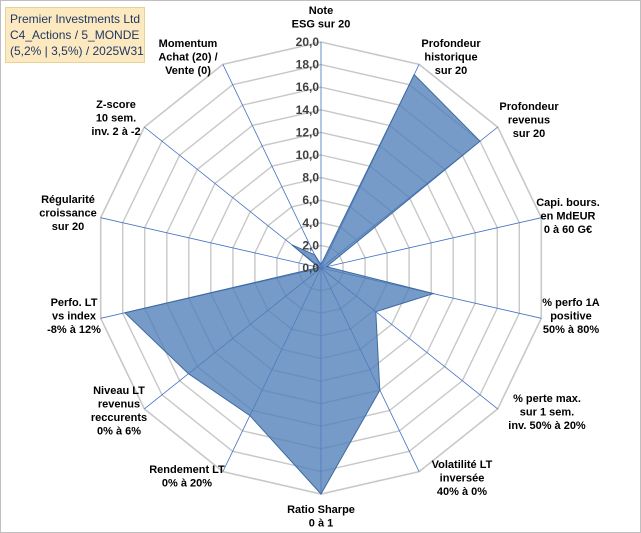 The width and height of the screenshot is (641, 533). I want to click on tick-label: 12,0, so click(308, 132).